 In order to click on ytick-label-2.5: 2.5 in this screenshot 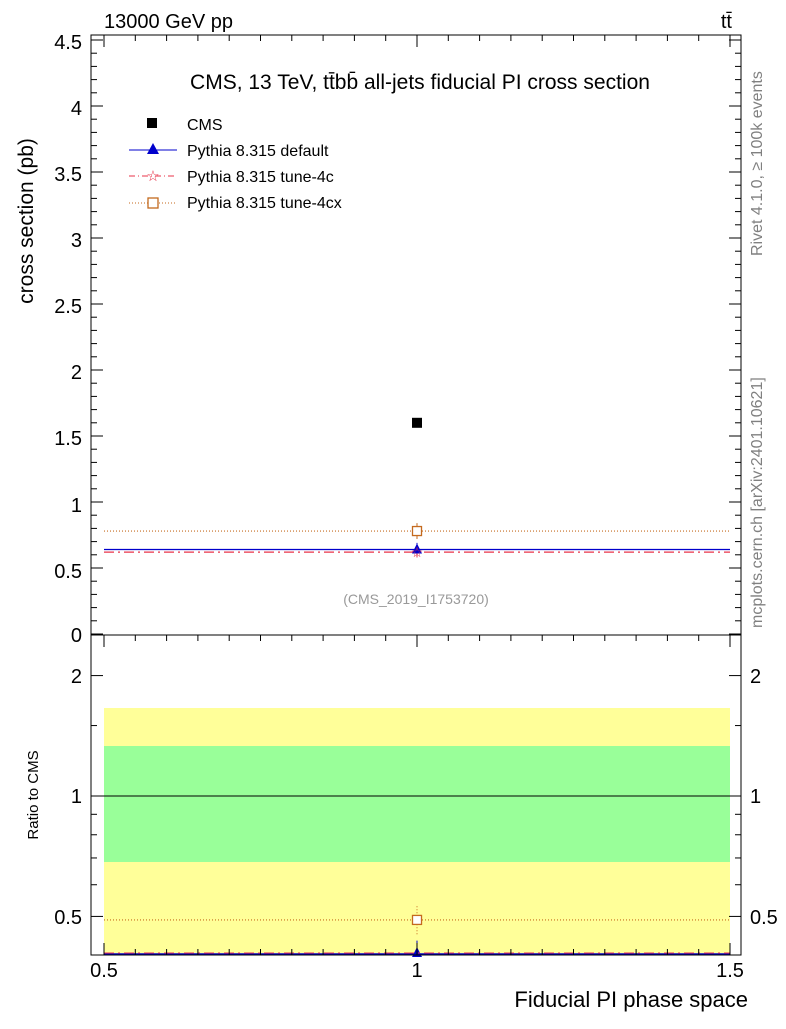, I will do `click(68, 307)`.